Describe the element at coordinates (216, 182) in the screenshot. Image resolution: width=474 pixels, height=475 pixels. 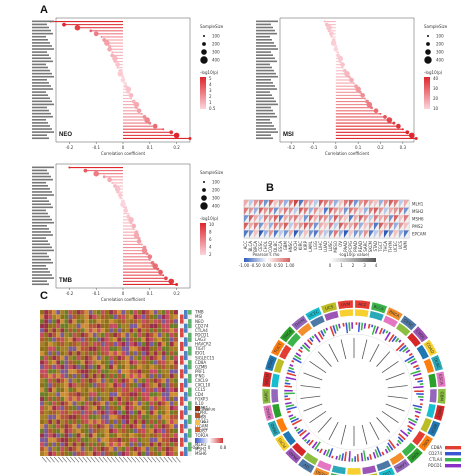
I see `legend-size-label: 100` at that location.